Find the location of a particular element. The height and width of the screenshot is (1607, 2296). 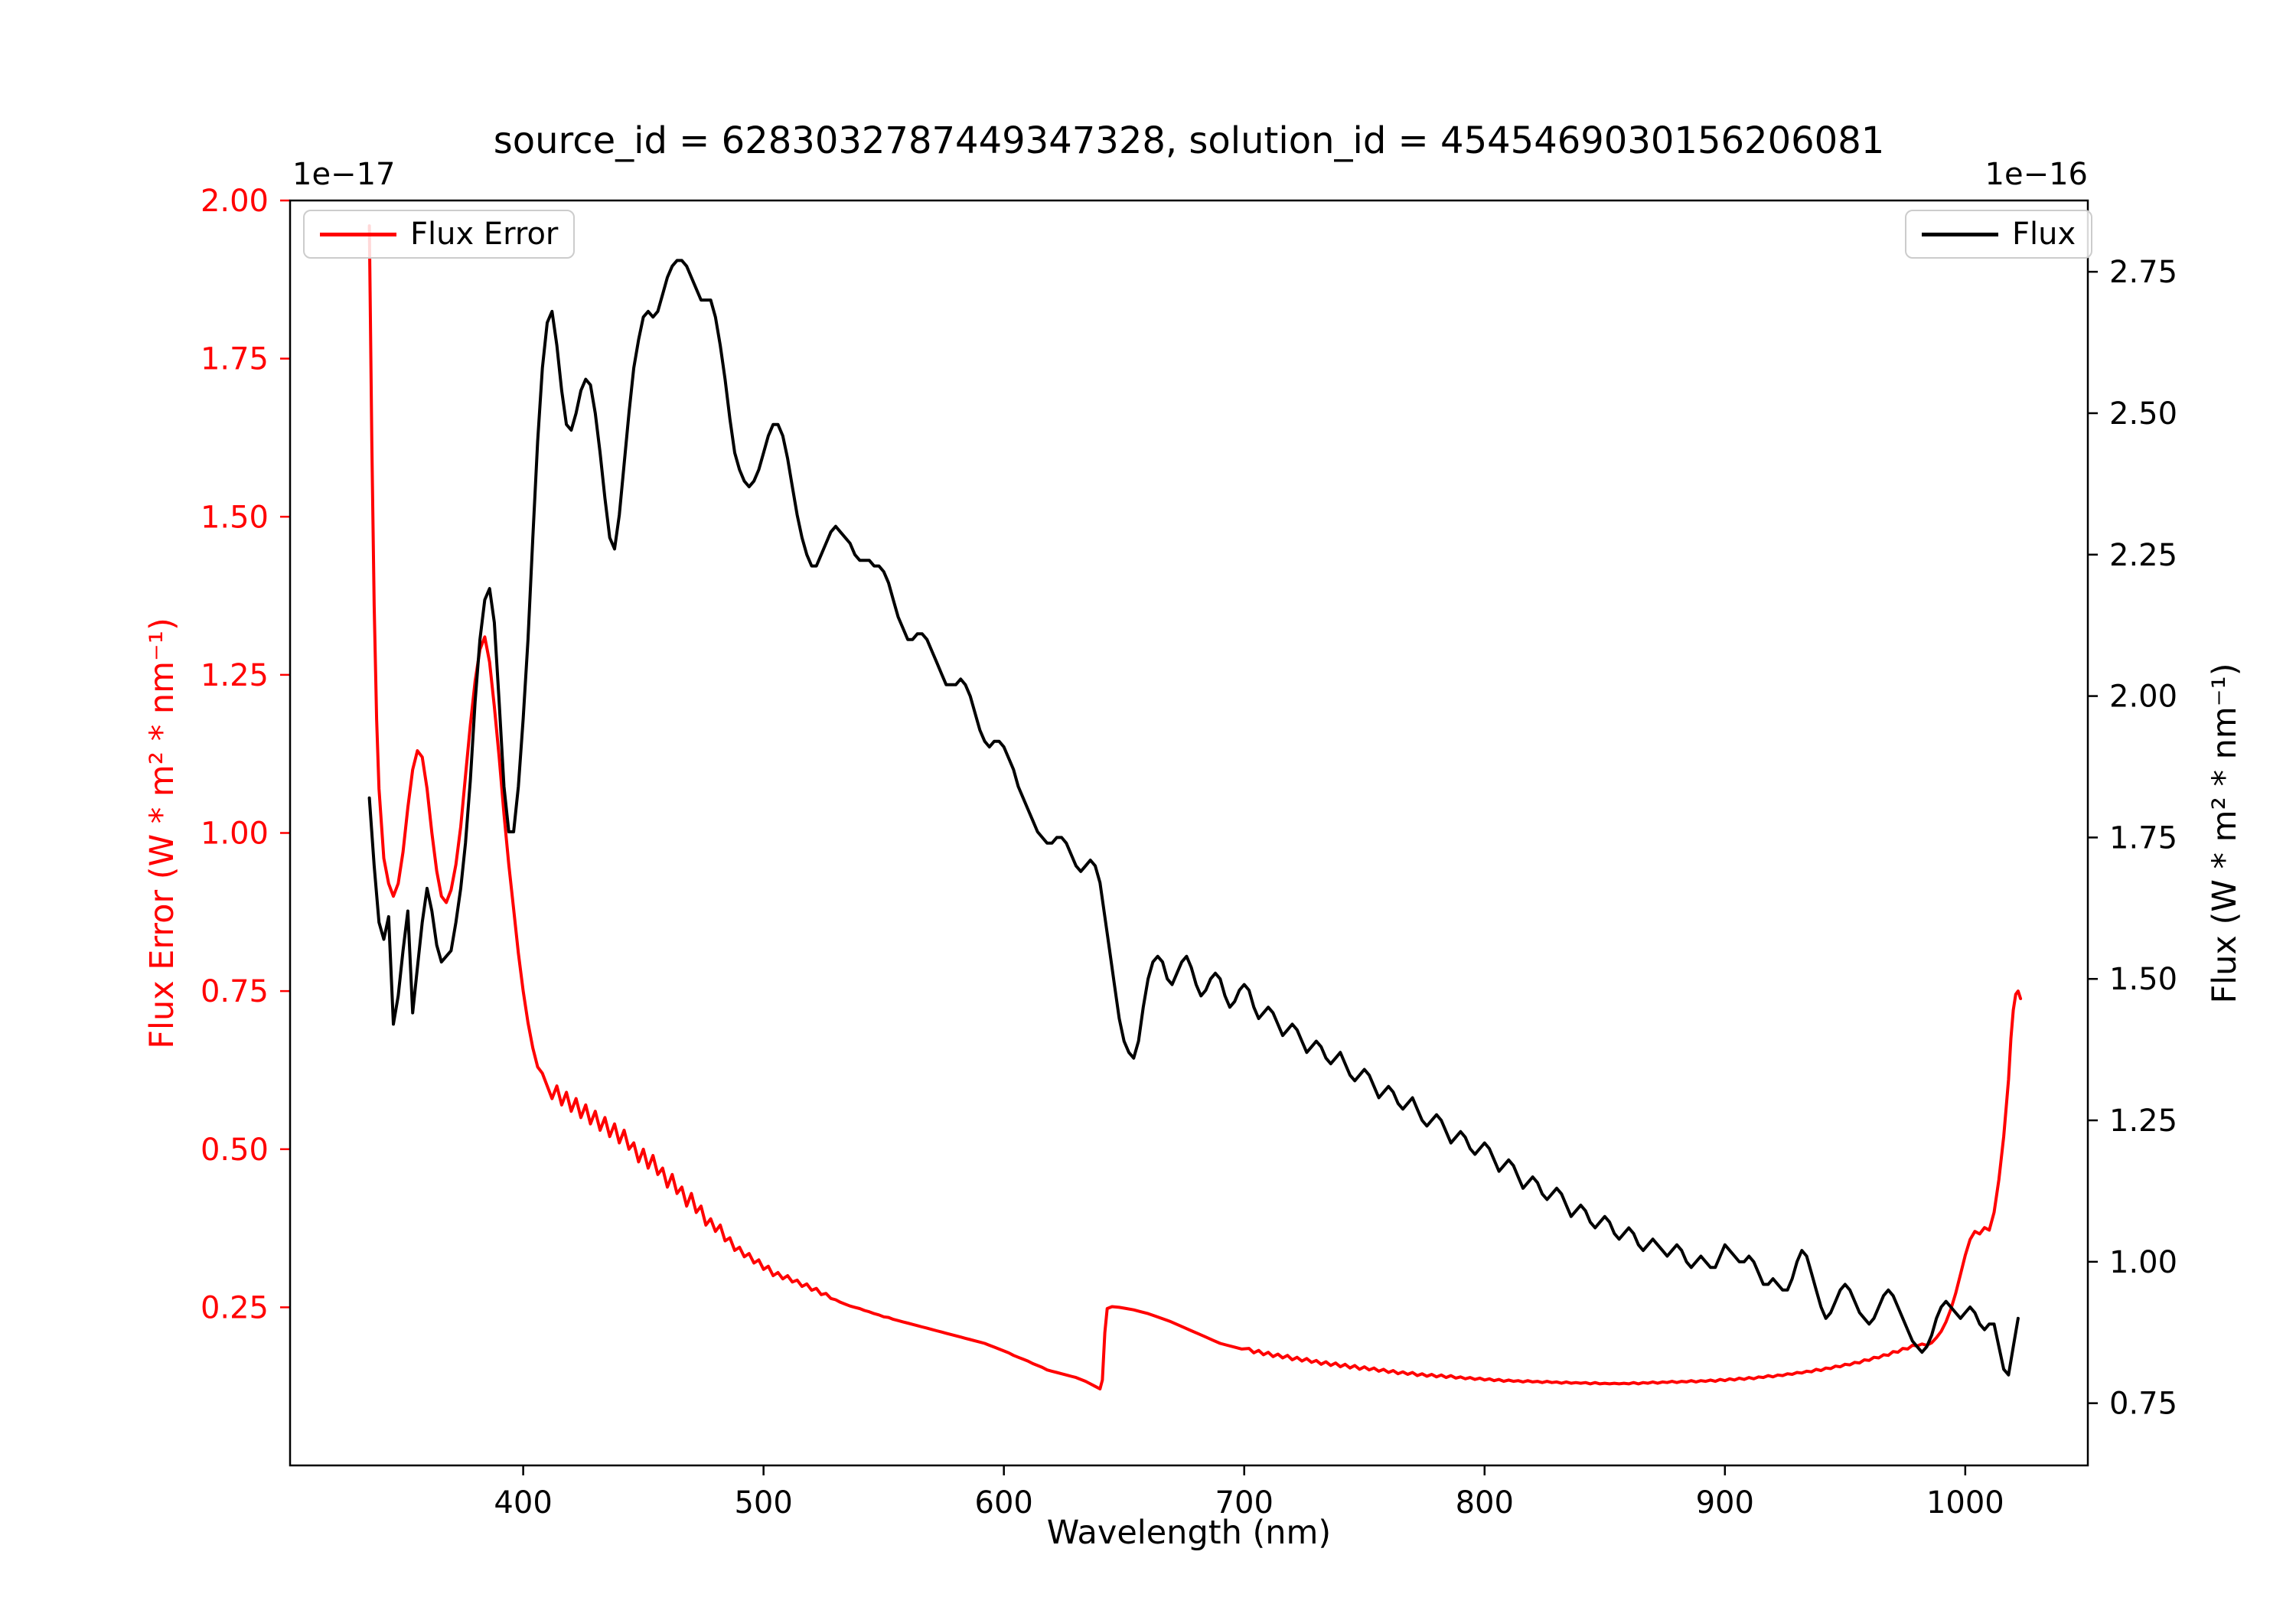

right-tick-label: 1.75 is located at coordinates (2143, 838).